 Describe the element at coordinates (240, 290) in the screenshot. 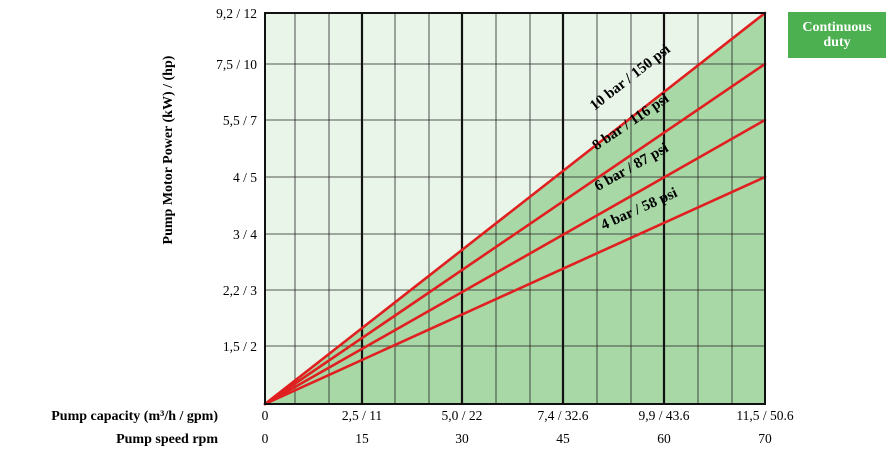

I see `y-tick-label: 2,2 / 3` at that location.